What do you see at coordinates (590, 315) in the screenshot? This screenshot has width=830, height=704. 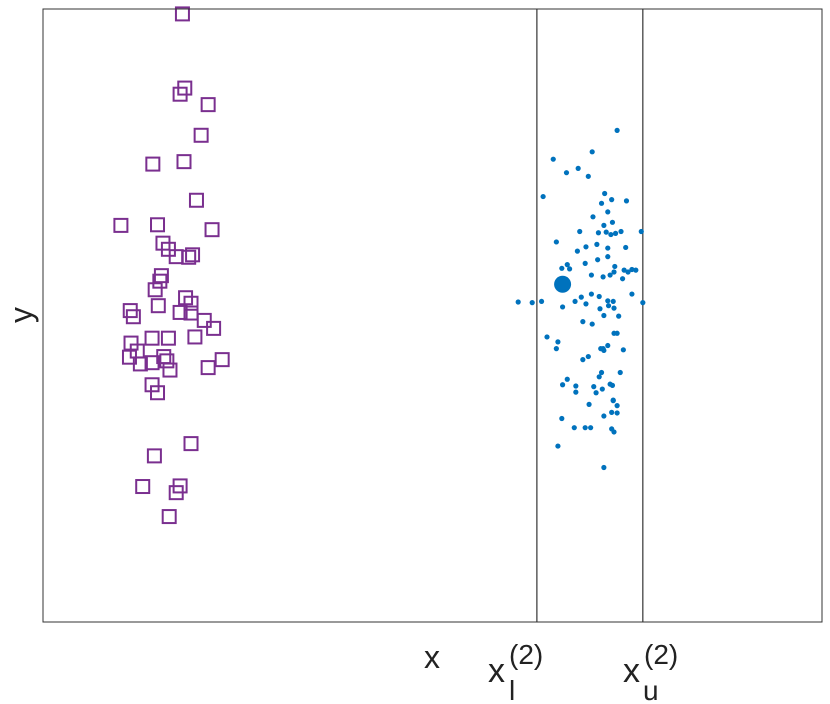 I see `plot-area` at bounding box center [590, 315].